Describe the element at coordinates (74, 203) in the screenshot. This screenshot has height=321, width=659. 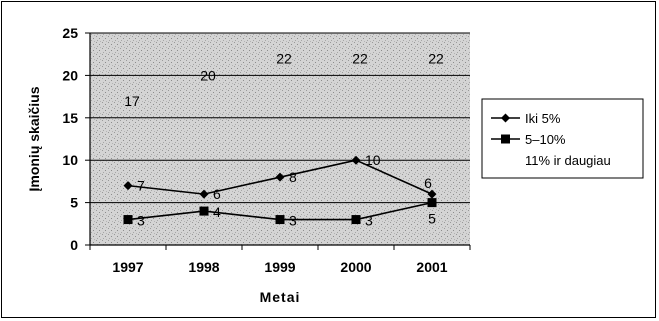
I see `y-tick-label: 5` at that location.